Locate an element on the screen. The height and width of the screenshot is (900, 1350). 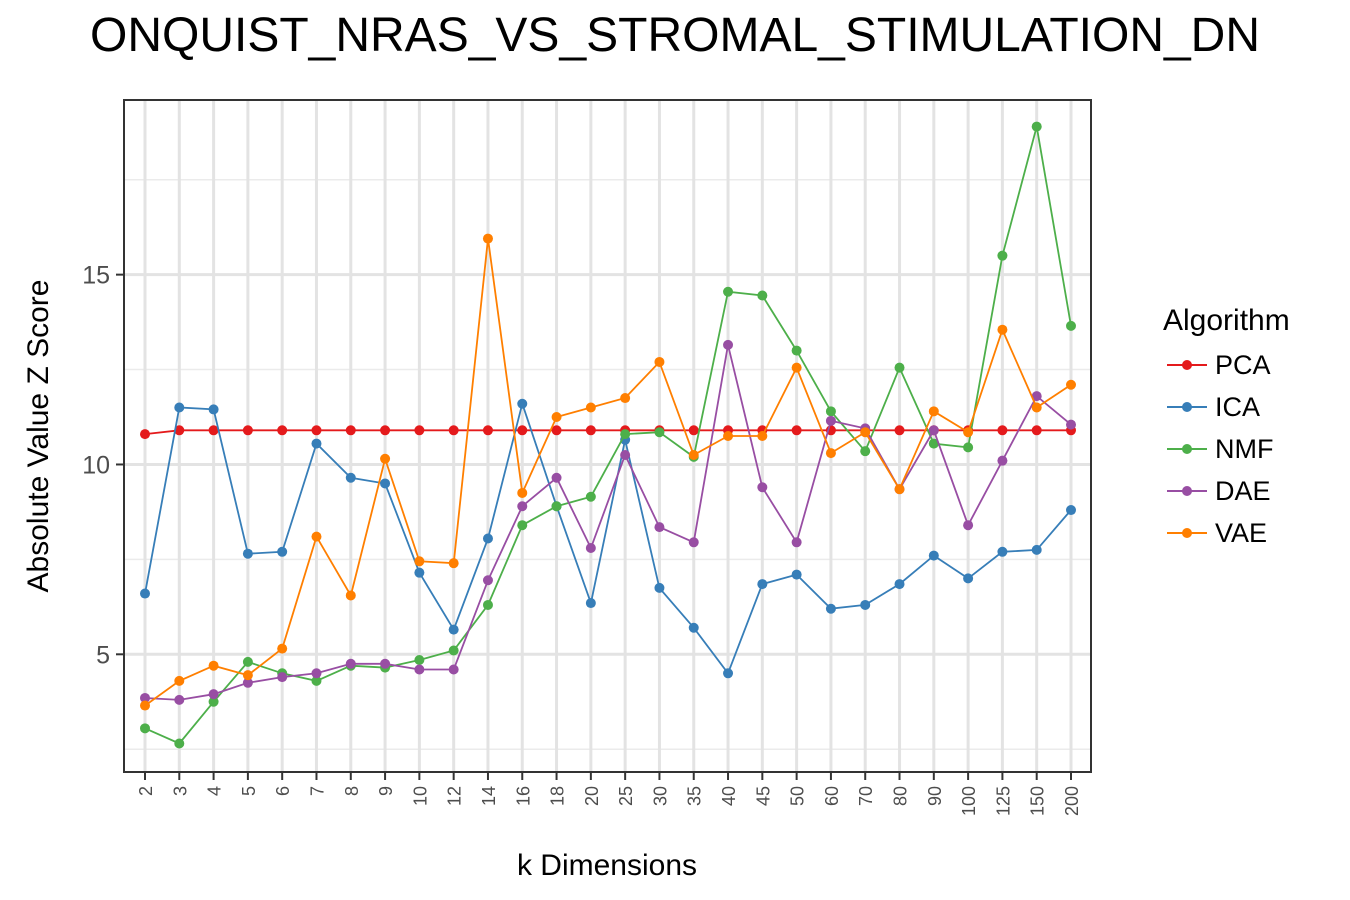
y-axis: 5 10 15 is located at coordinates (103, 465).